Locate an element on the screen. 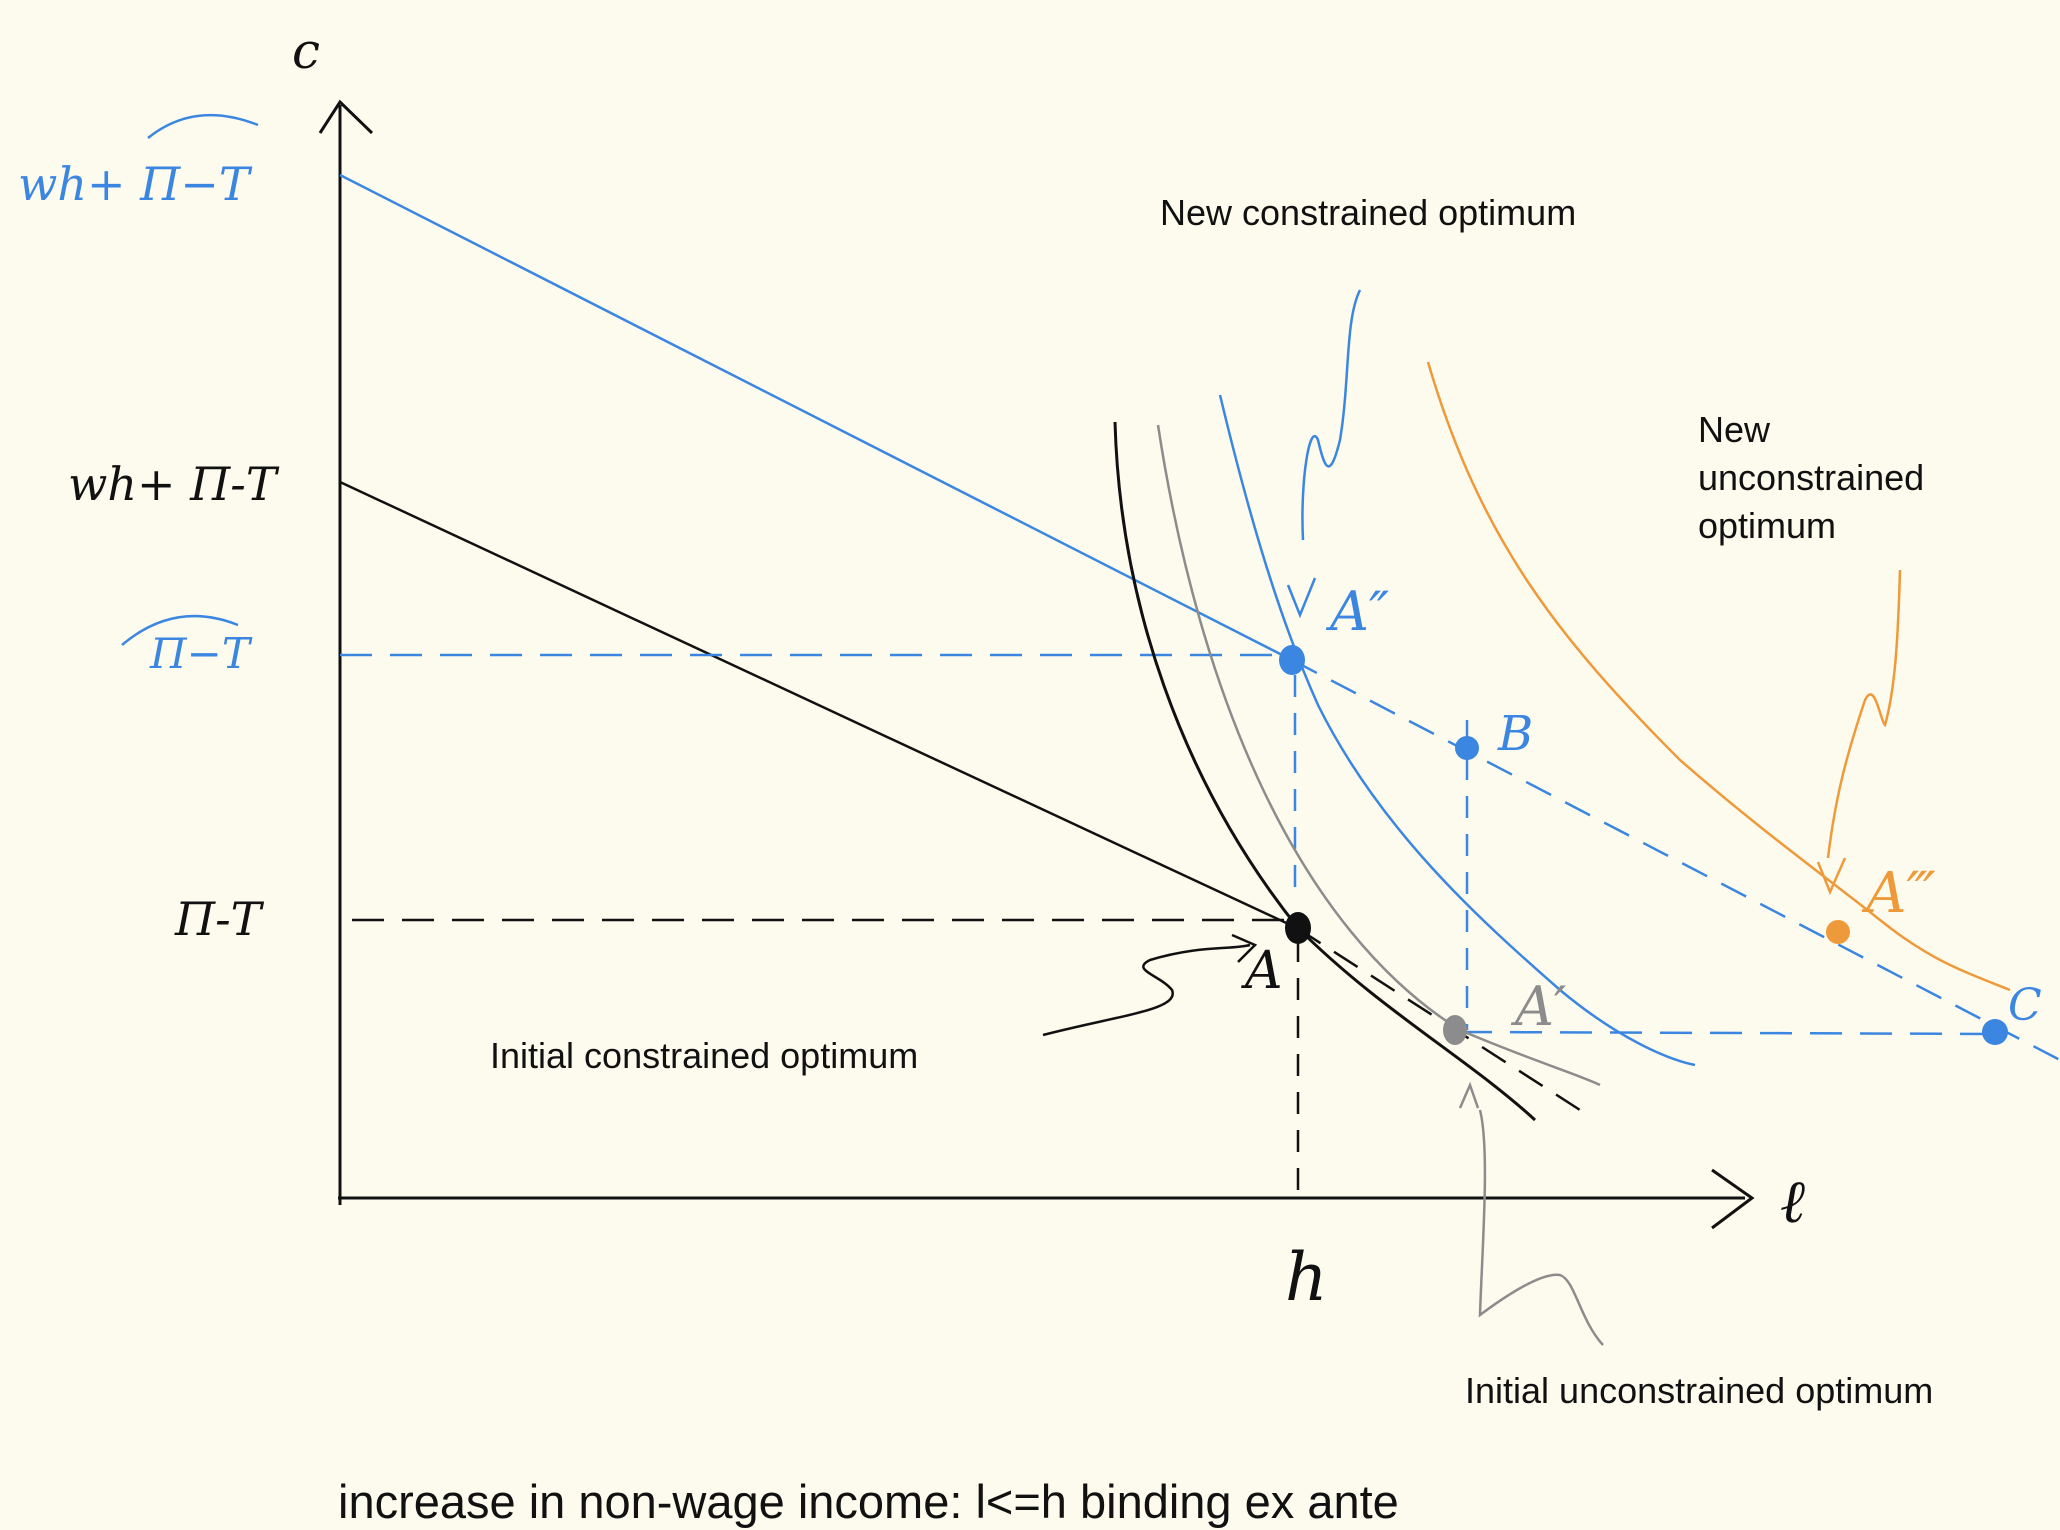  y-label-black-top: wh+ Π-T is located at coordinates (174, 484).